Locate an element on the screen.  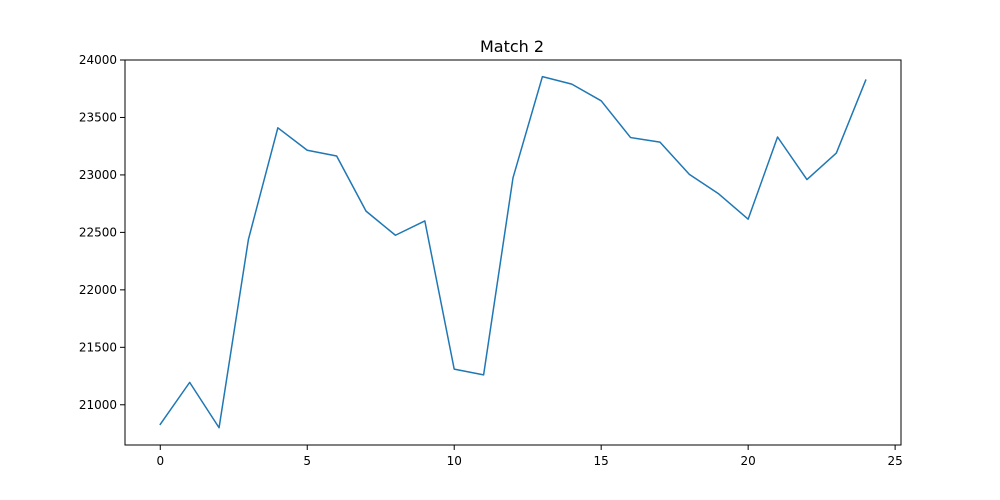
y-tick-label: 24000 is located at coordinates (98, 60).